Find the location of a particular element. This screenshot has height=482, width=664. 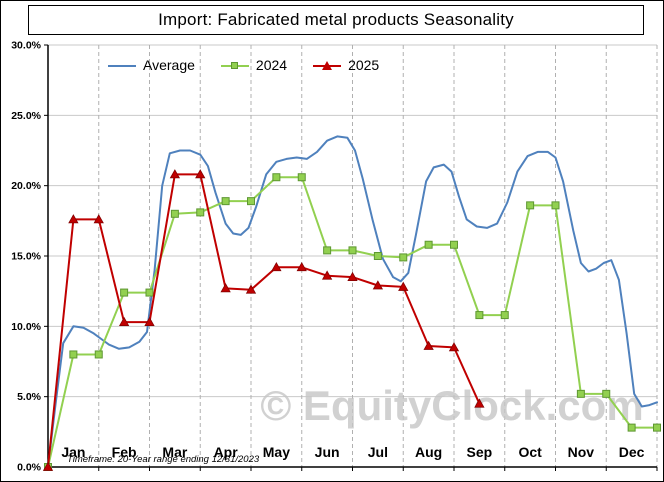

y-tick-label: 25.0% is located at coordinates (26, 116).